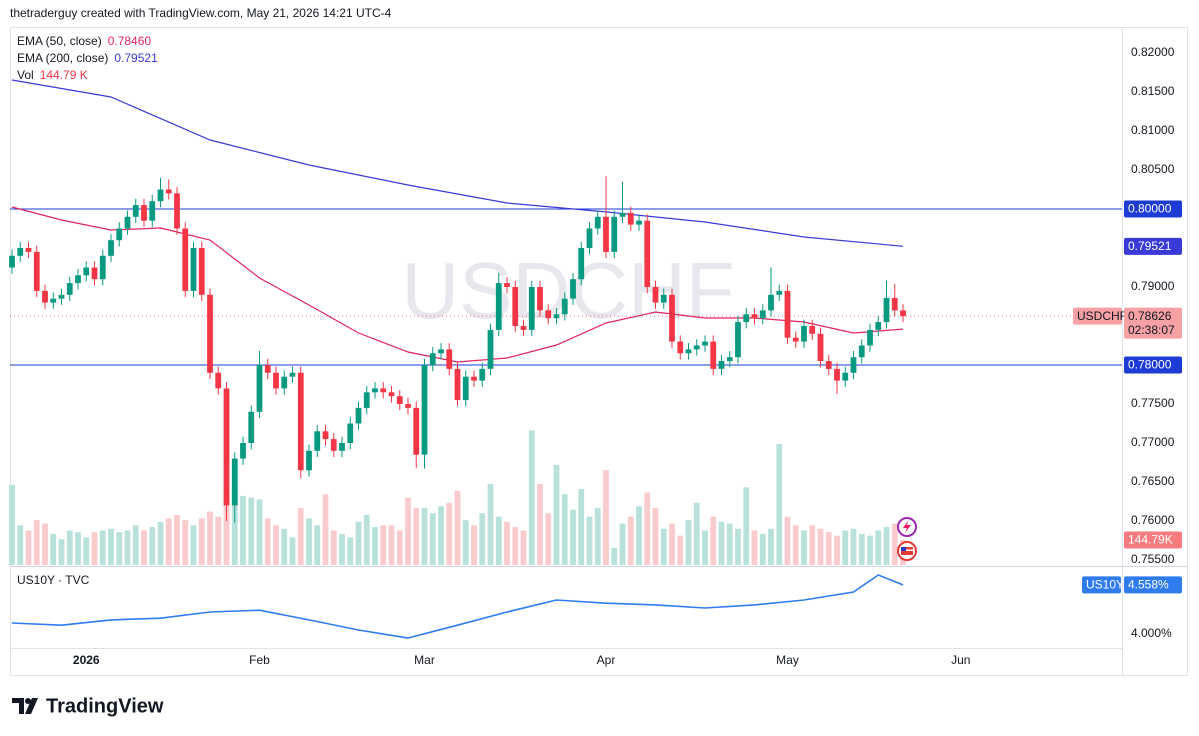 The height and width of the screenshot is (736, 1199). I want to click on us10y-line, so click(457, 606).